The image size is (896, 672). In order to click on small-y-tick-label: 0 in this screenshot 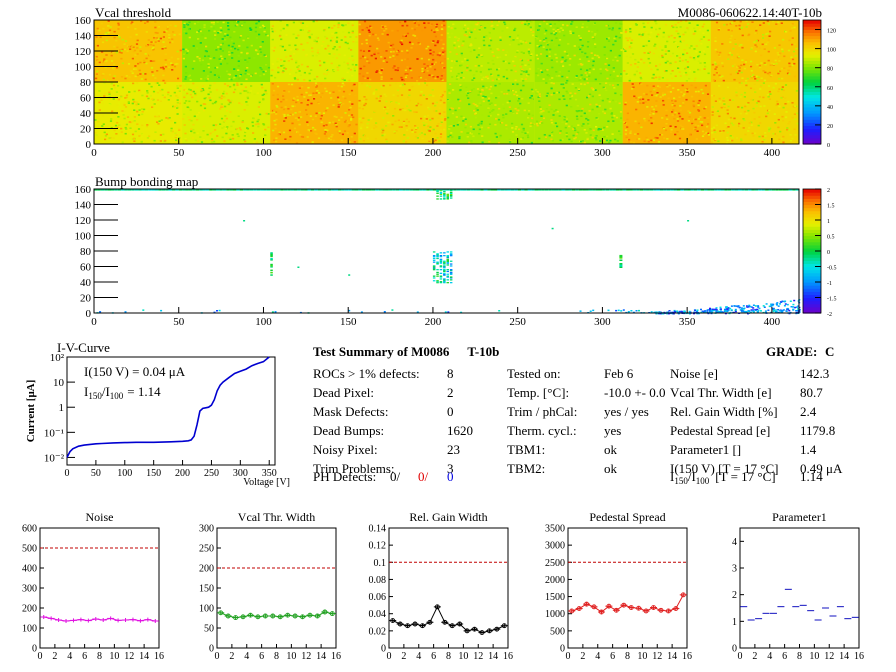, I will do `click(34, 649)`.